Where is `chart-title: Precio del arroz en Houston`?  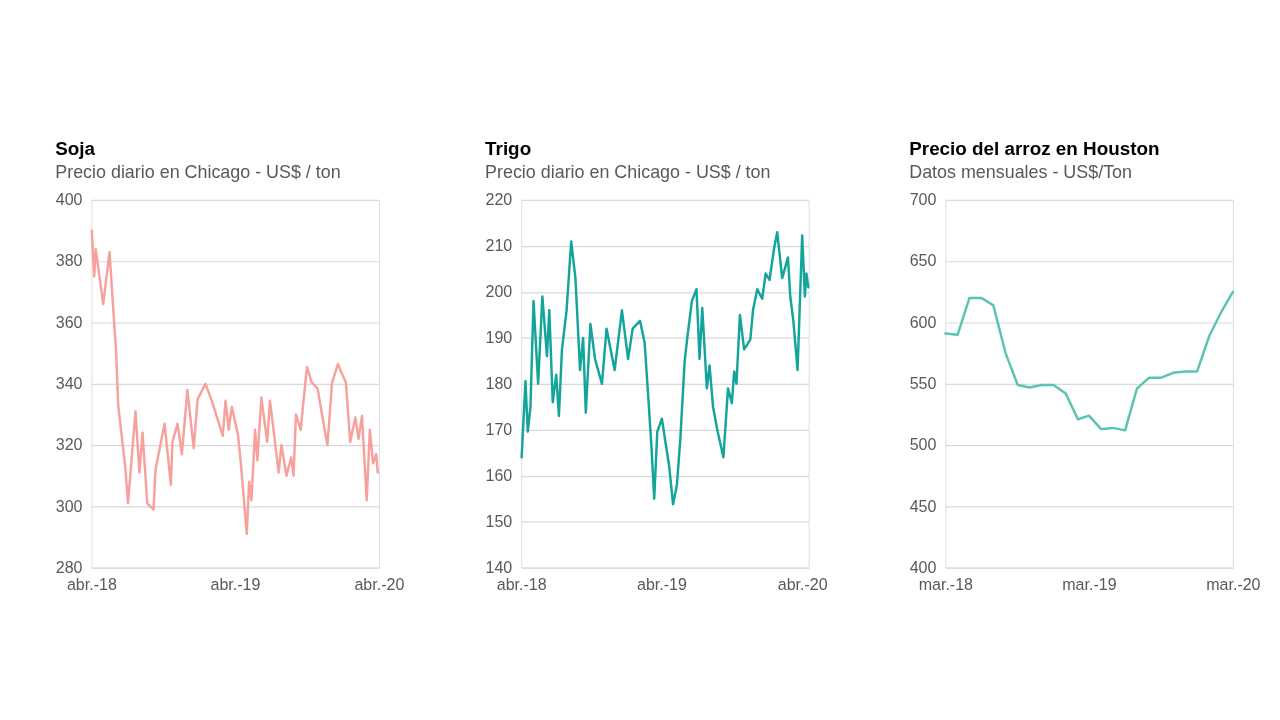
chart-title: Precio del arroz en Houston is located at coordinates (1034, 148).